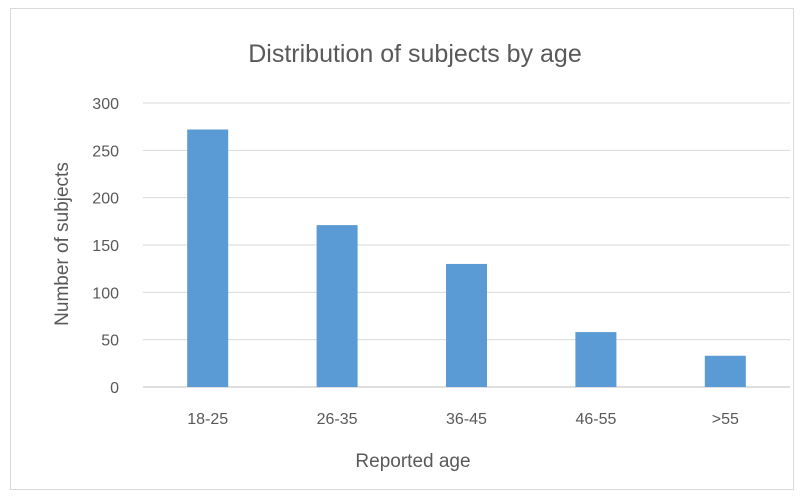 The width and height of the screenshot is (806, 500). Describe the element at coordinates (337, 419) in the screenshot. I see `x-tick-label: 26-35` at that location.